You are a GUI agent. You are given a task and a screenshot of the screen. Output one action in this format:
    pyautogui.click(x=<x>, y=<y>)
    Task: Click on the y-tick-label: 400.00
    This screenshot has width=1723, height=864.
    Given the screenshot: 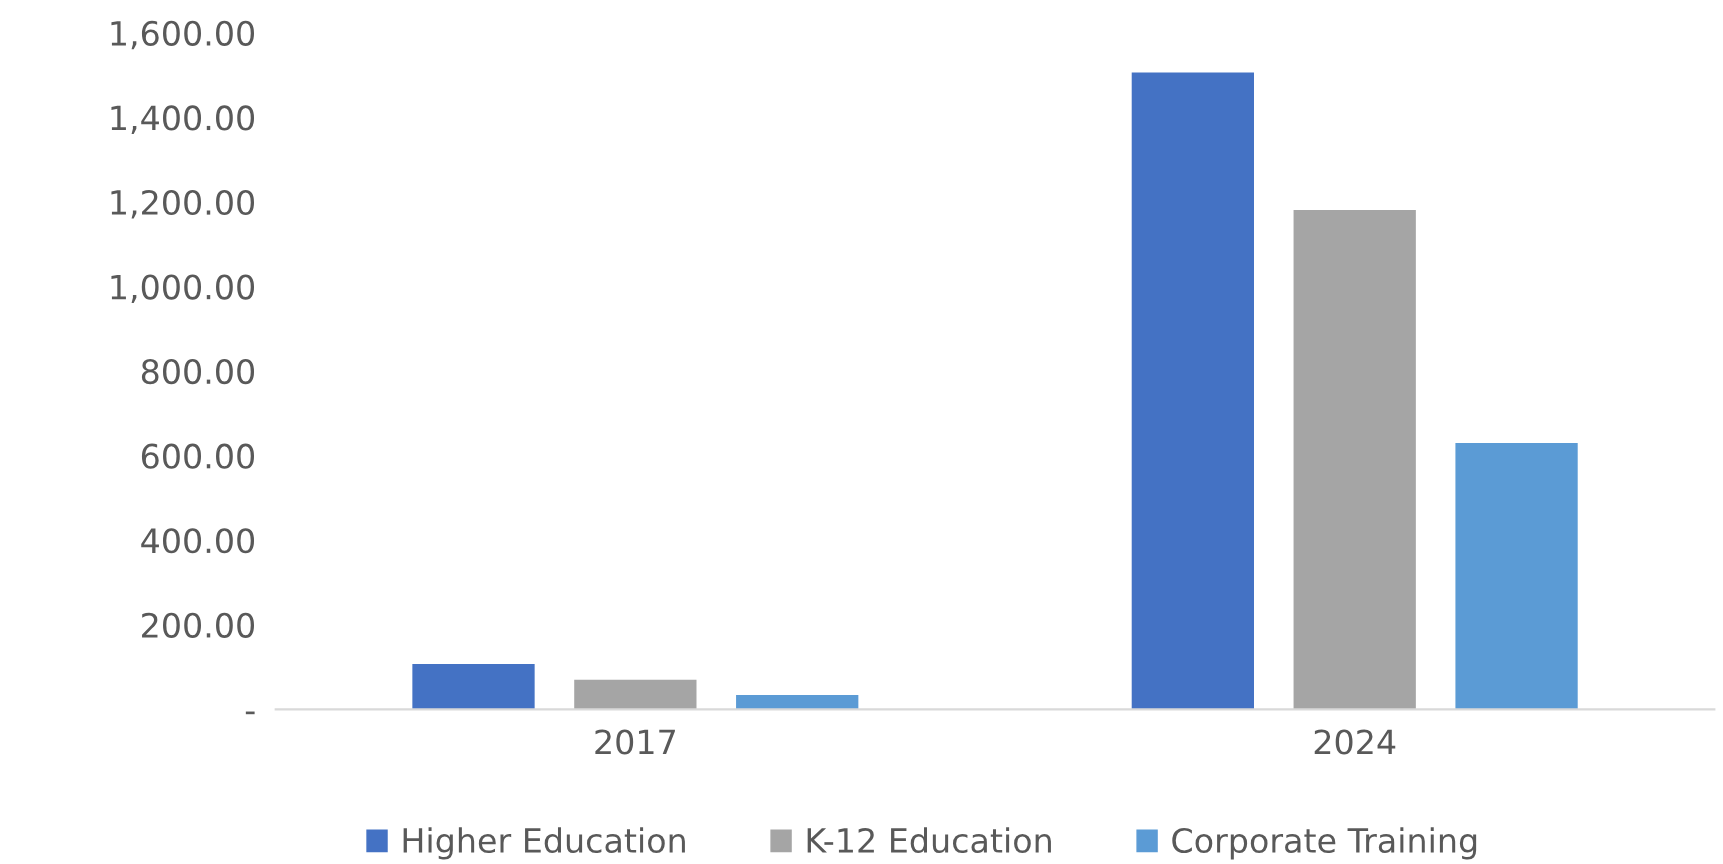 What is the action you would take?
    pyautogui.click(x=198, y=541)
    